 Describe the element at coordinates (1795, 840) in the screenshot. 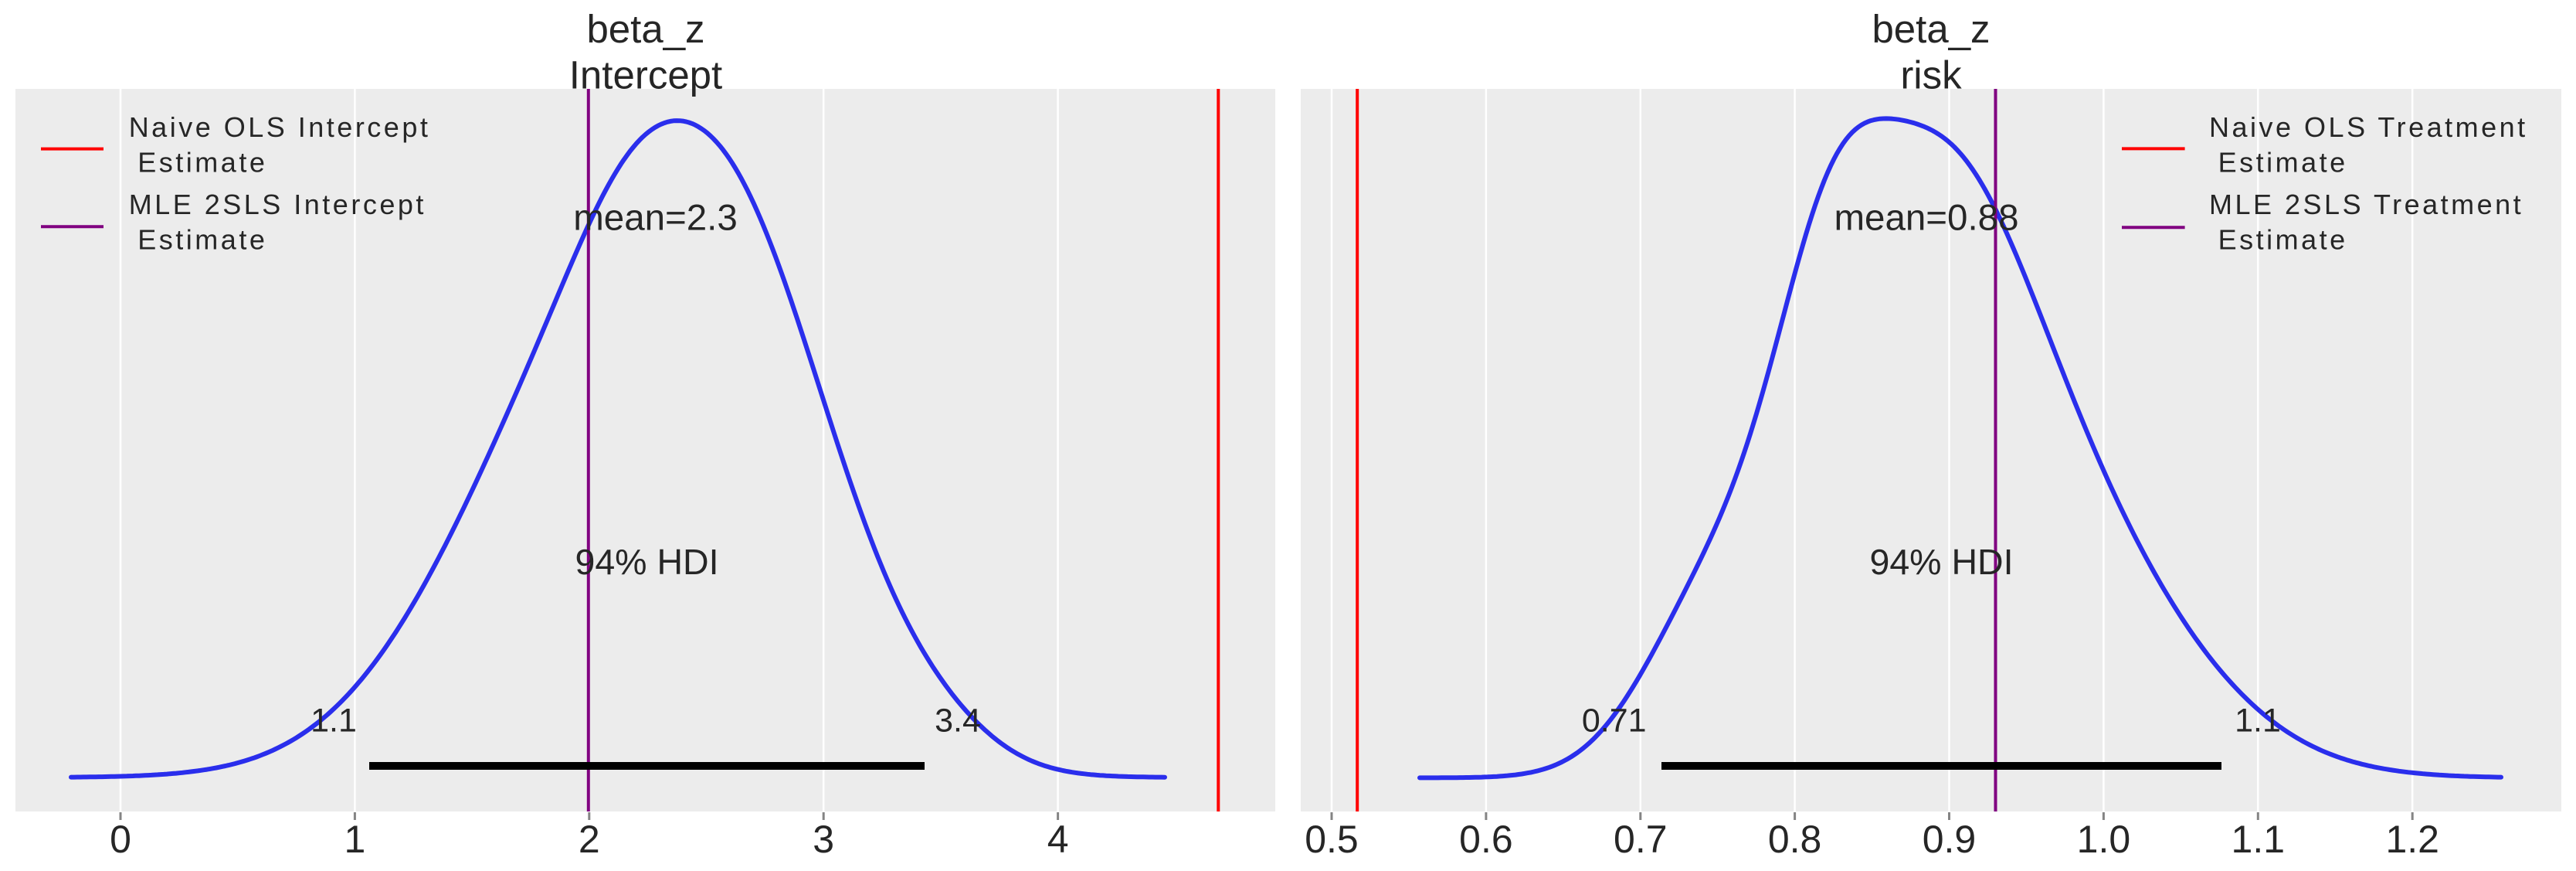

I see `svg-text: 0.8` at that location.